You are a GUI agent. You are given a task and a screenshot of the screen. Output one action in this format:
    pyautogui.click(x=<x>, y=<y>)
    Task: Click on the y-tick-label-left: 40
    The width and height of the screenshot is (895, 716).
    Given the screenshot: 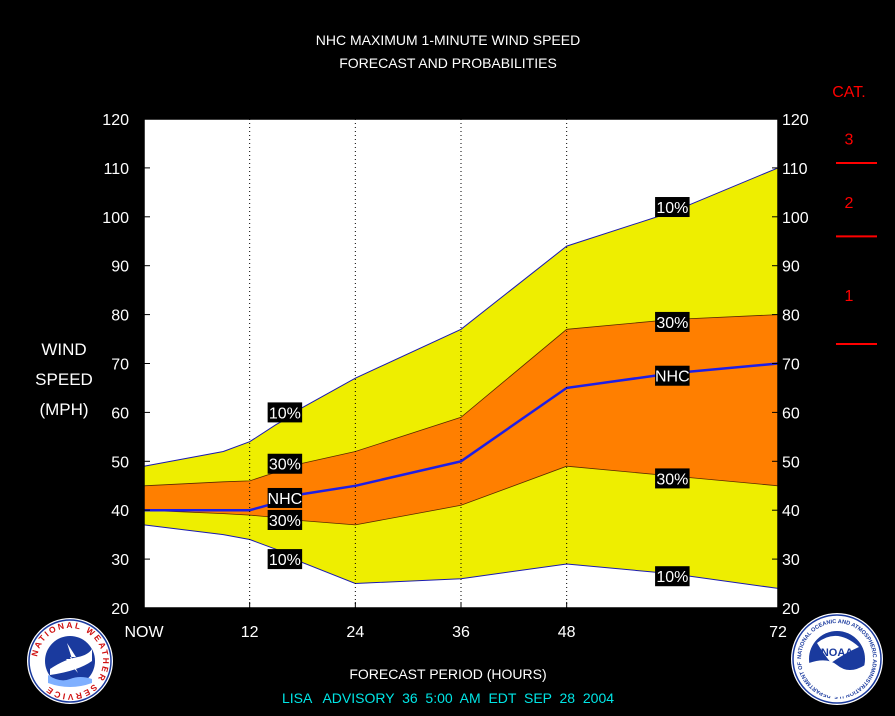 What is the action you would take?
    pyautogui.click(x=120, y=511)
    